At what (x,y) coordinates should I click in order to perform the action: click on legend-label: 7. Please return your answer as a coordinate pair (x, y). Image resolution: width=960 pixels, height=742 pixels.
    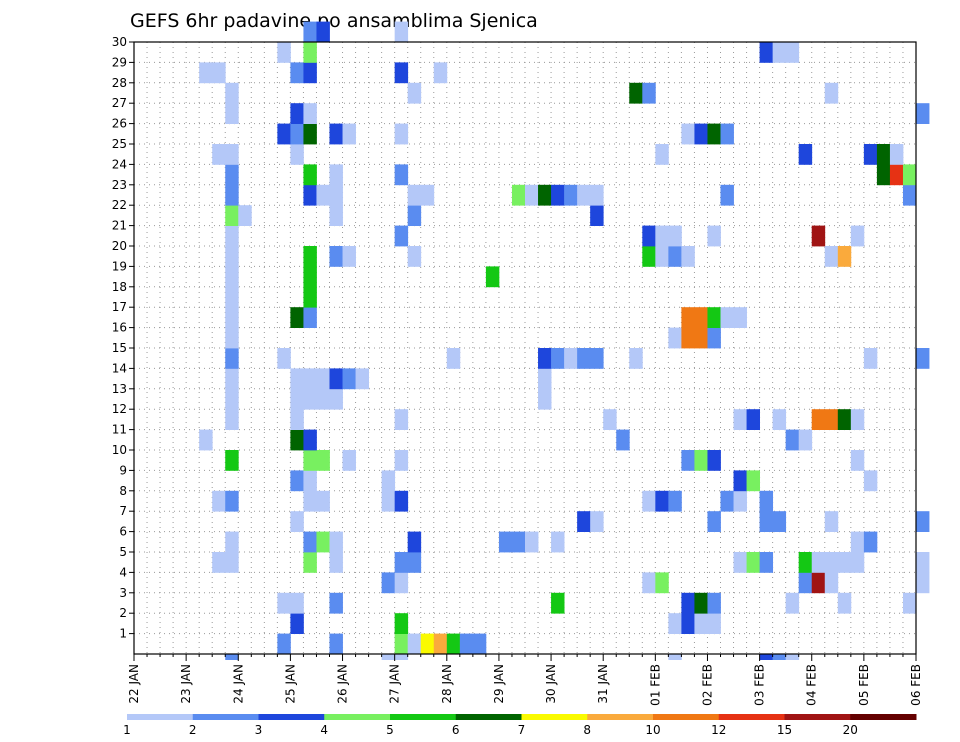
    Looking at the image, I should click on (522, 730).